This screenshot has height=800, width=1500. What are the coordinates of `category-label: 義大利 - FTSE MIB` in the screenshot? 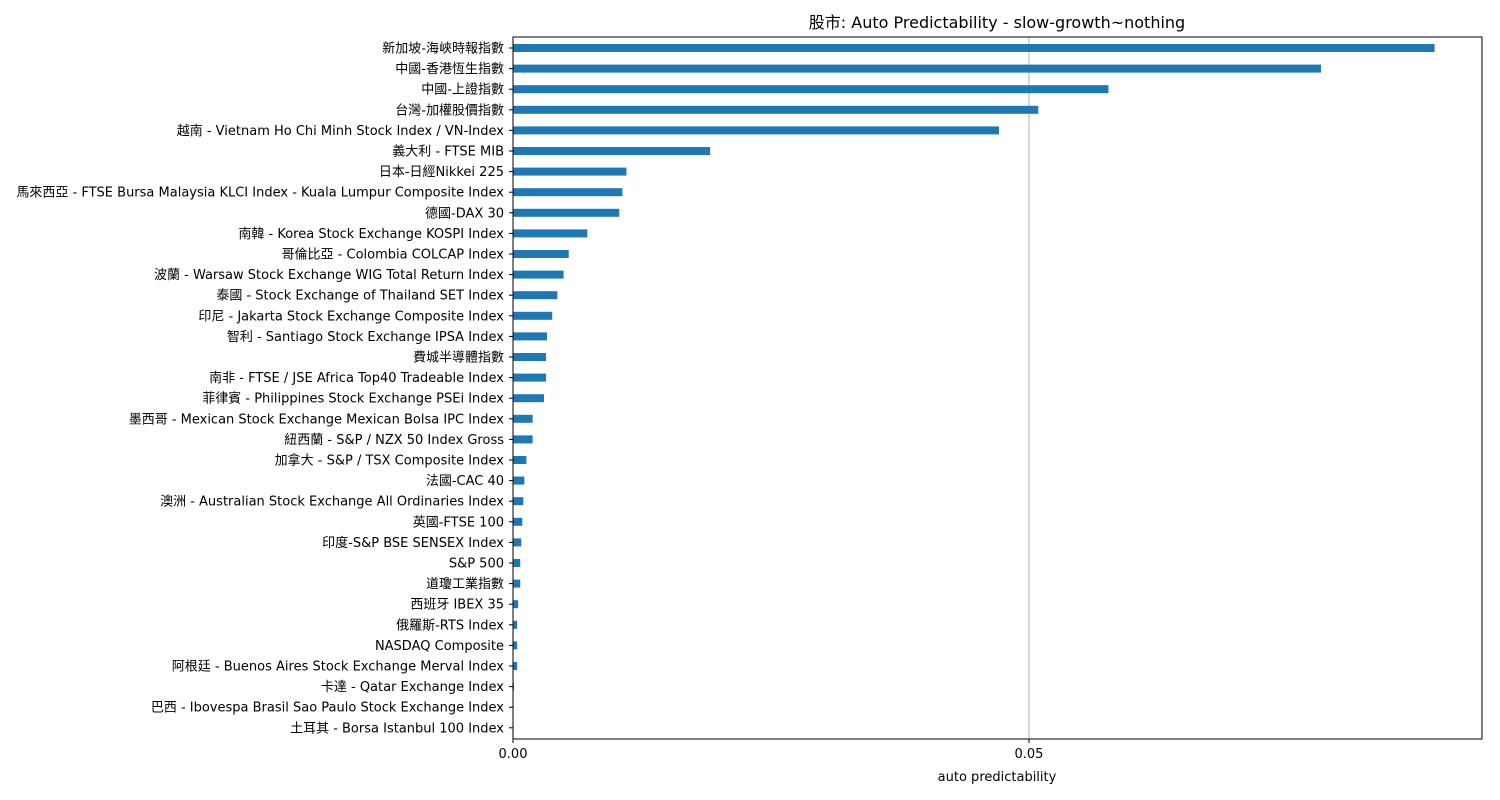 It's located at (448, 152).